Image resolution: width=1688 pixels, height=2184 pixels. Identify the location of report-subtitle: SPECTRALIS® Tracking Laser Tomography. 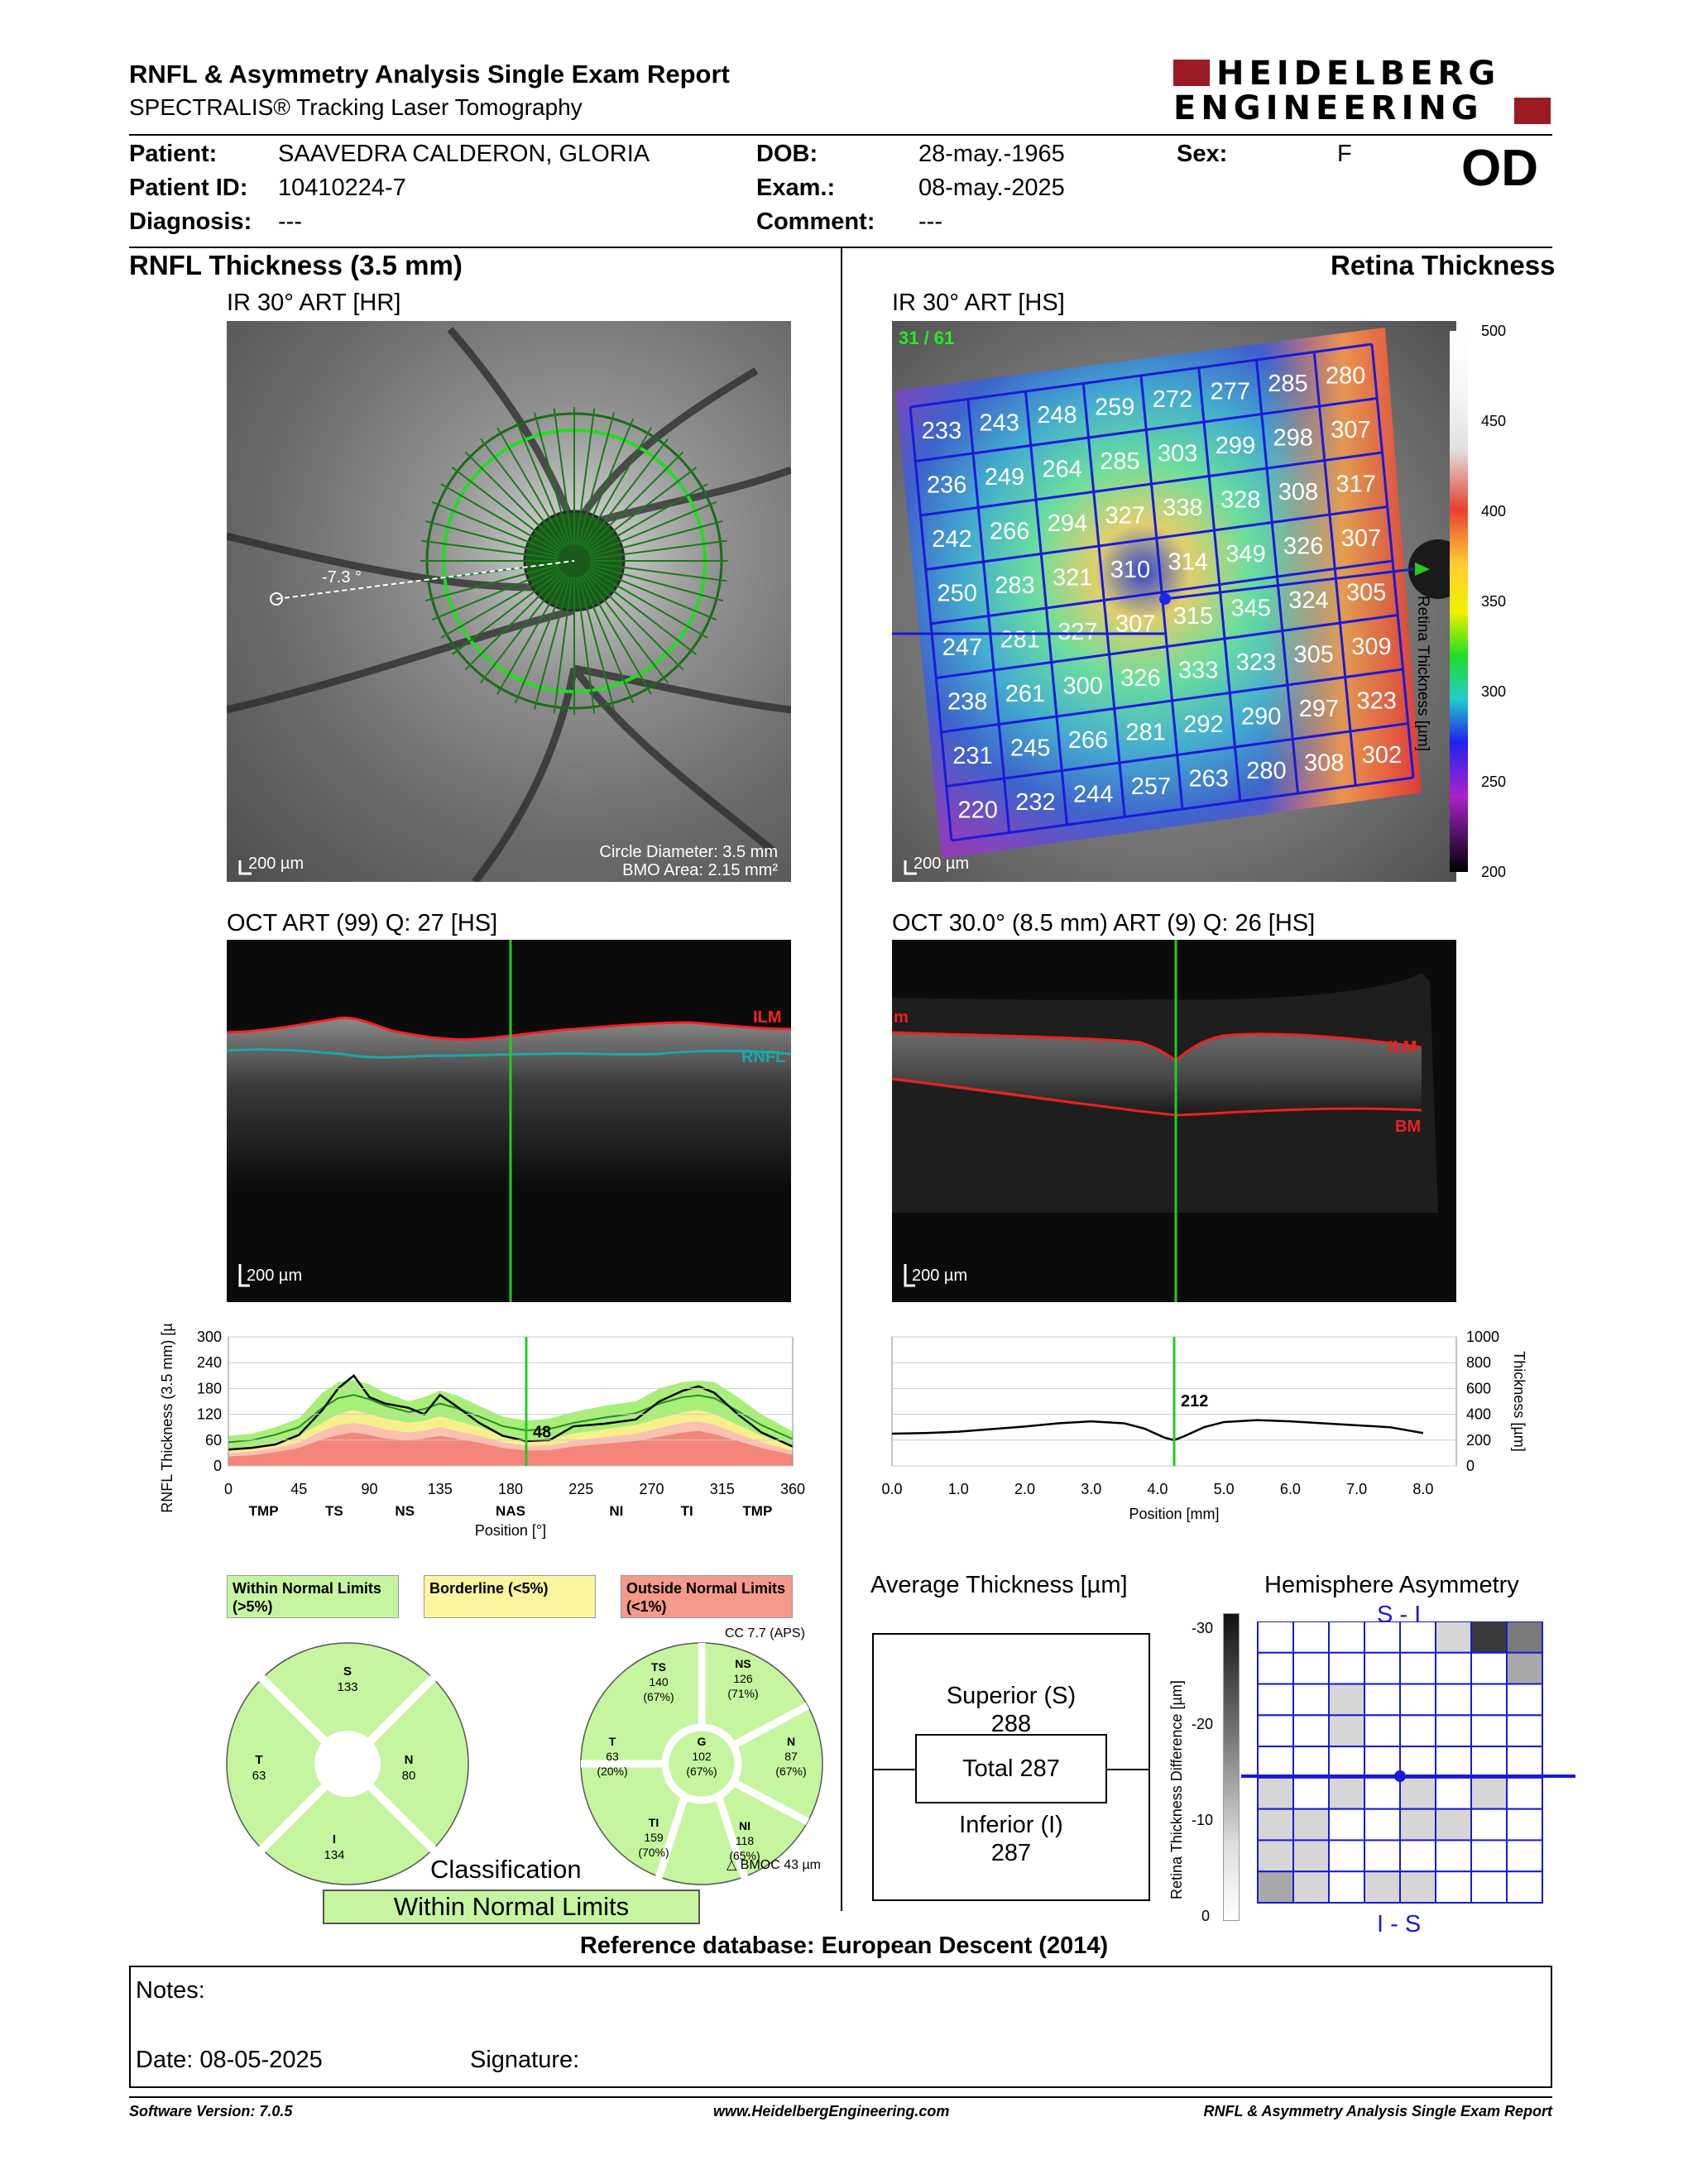
(356, 107).